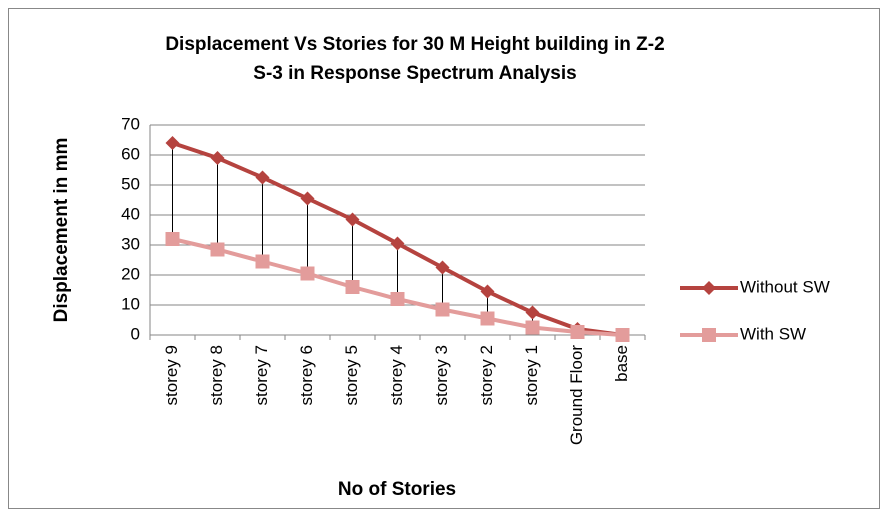 Image resolution: width=888 pixels, height=513 pixels. I want to click on legend-label: Without SW, so click(785, 286).